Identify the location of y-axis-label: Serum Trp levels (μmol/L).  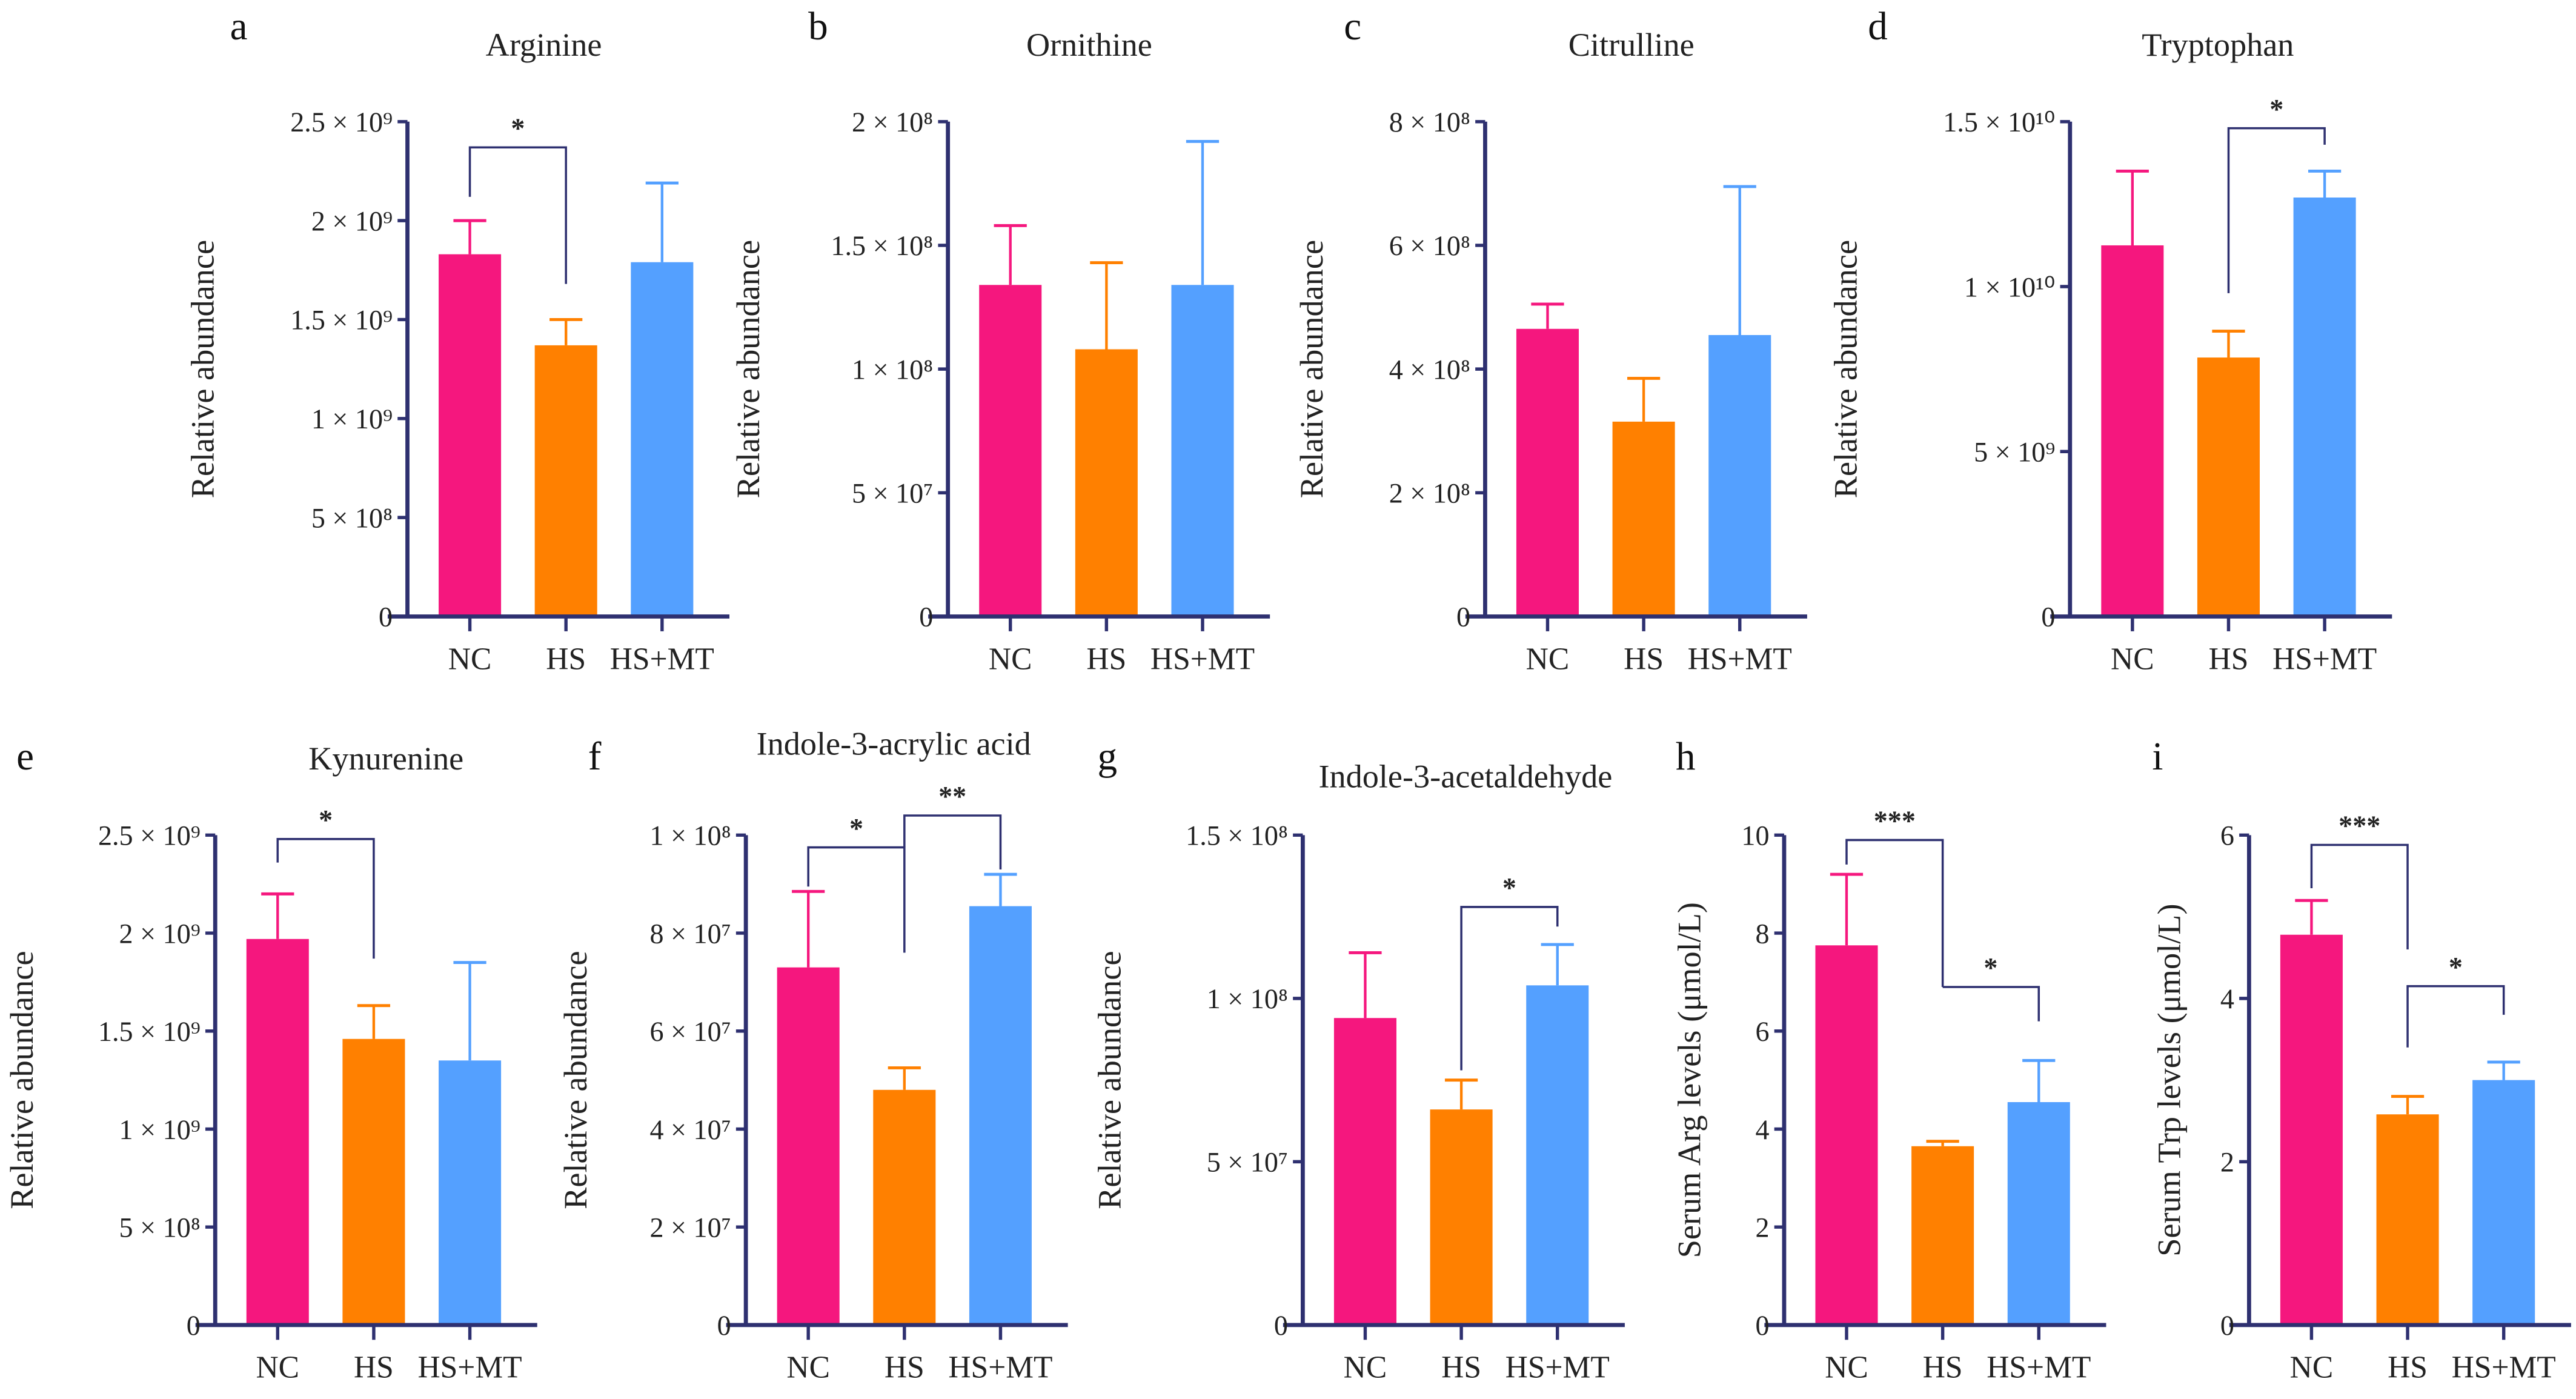
(2169, 1079).